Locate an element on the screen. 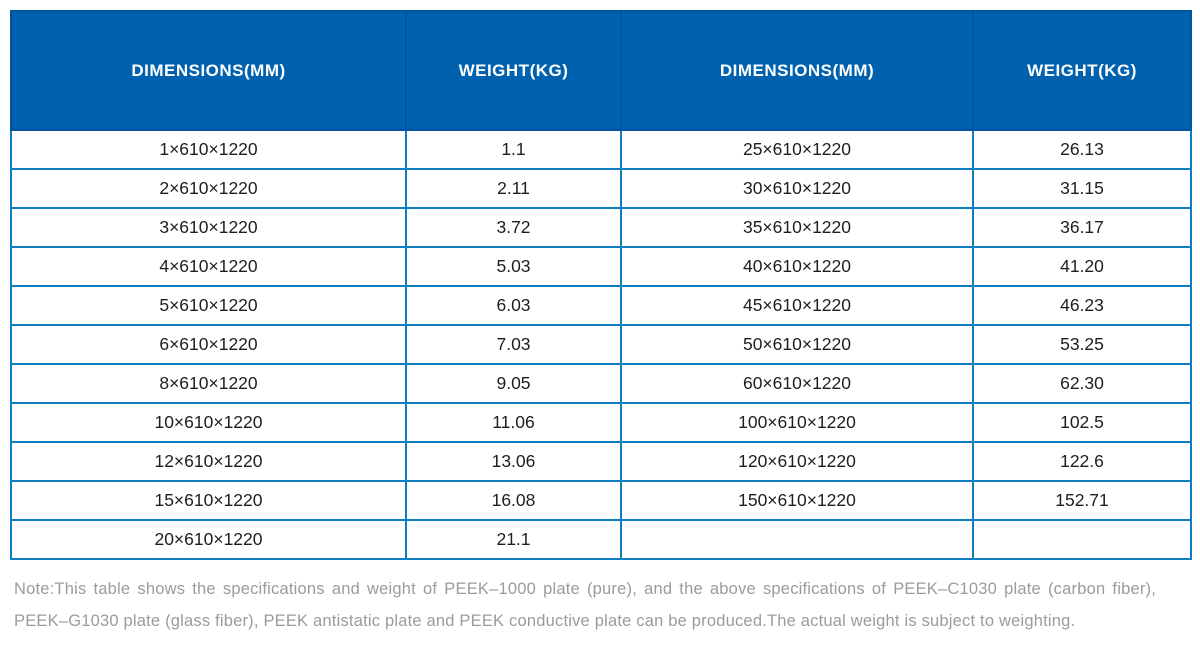  table-row: 12×610×1220 13.06 120×610×1220 122.6 is located at coordinates (601, 461).